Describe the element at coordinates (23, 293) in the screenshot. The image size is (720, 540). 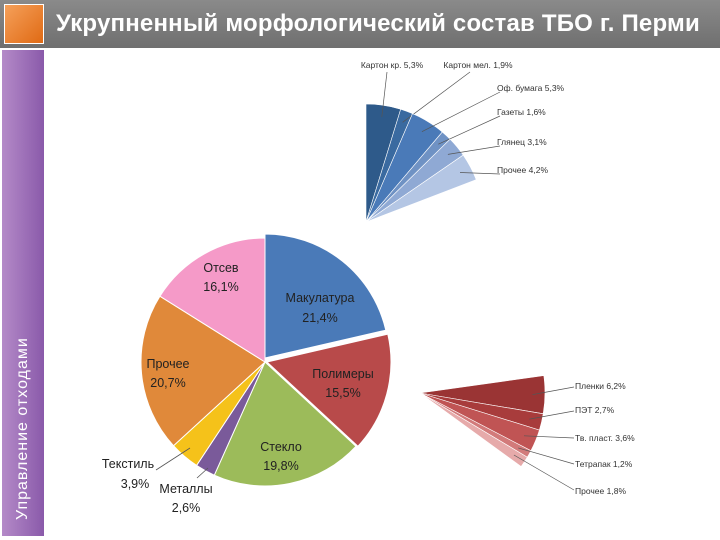
I see `sidebar-panel` at that location.